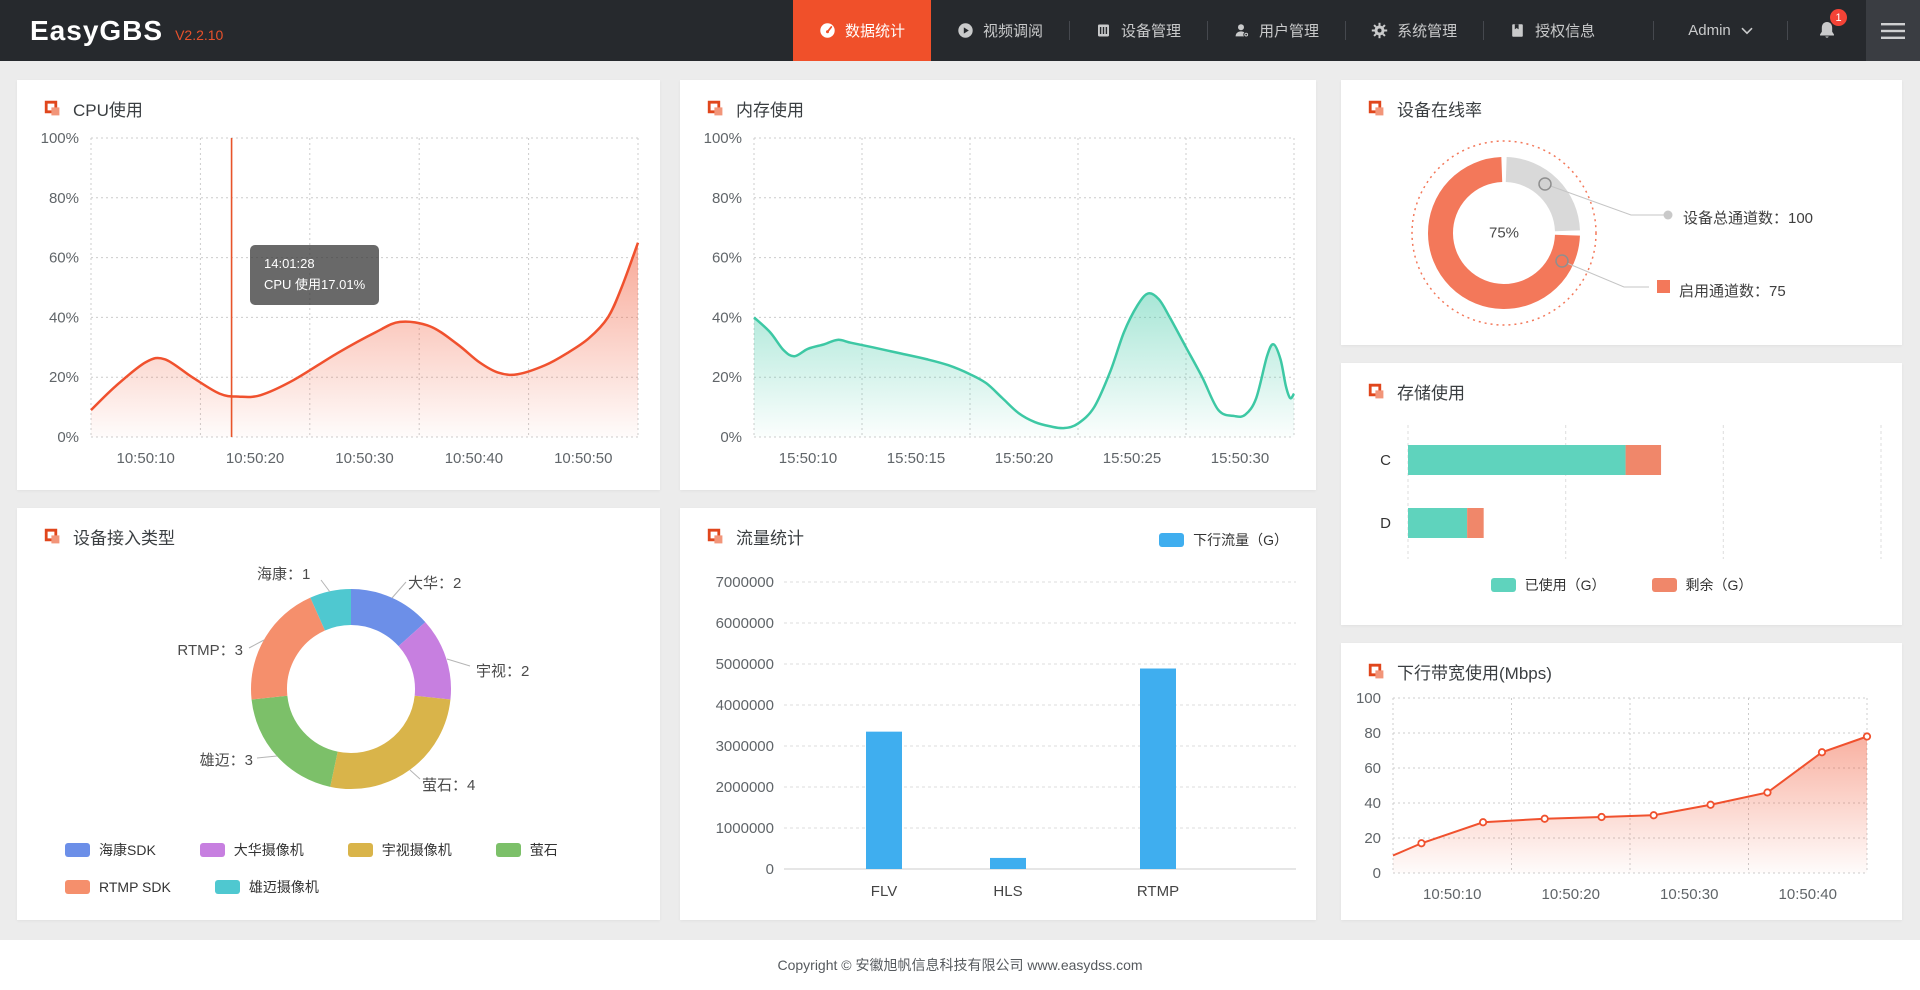 Image resolution: width=1920 pixels, height=990 pixels. What do you see at coordinates (399, 850) in the screenshot?
I see `legend-item: 宇视摄像机` at bounding box center [399, 850].